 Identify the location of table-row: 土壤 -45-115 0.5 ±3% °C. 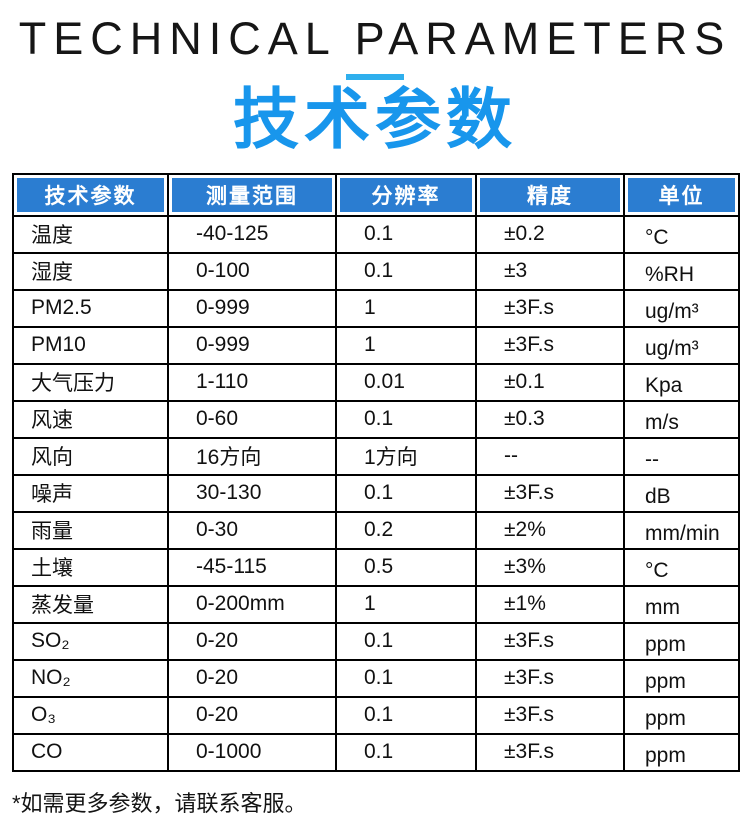
(376, 567).